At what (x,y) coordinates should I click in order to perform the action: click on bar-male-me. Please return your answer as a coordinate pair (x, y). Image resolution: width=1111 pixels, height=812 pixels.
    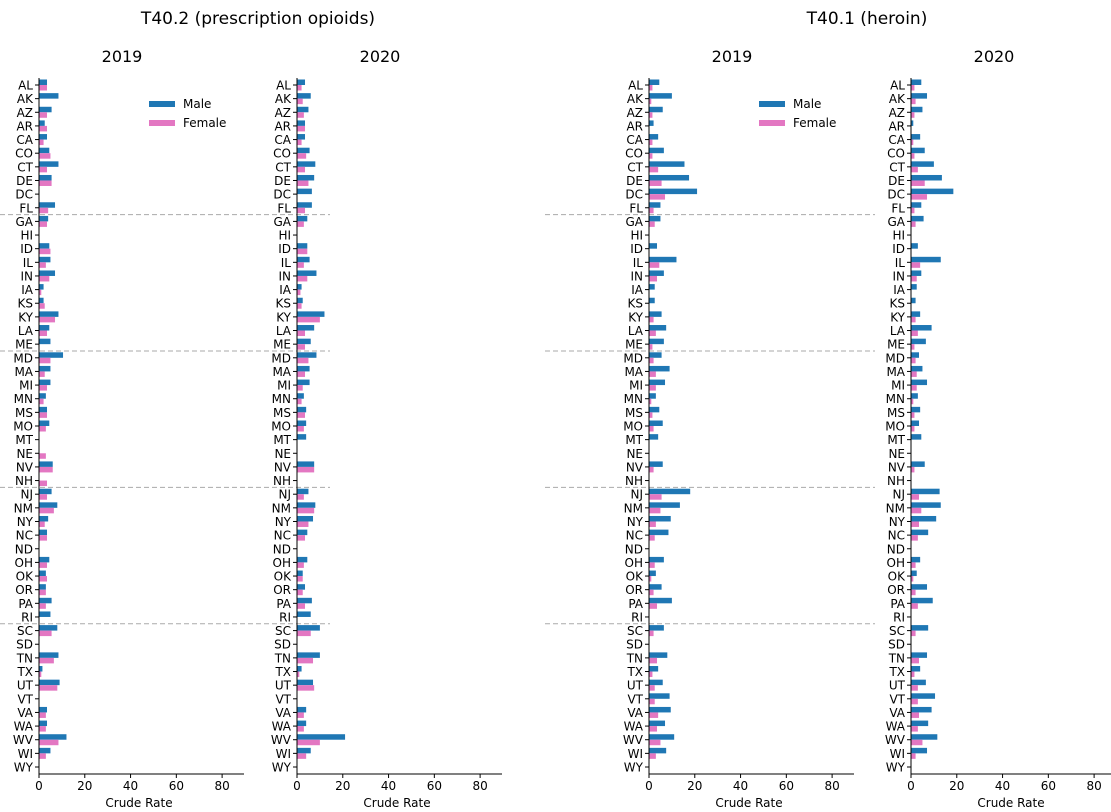
    Looking at the image, I should click on (45, 341).